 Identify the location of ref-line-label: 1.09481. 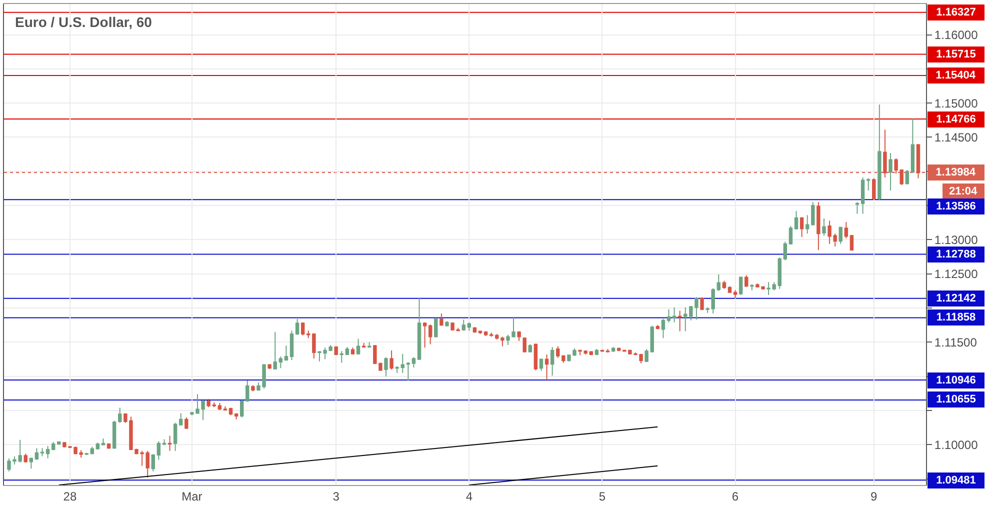
(956, 480).